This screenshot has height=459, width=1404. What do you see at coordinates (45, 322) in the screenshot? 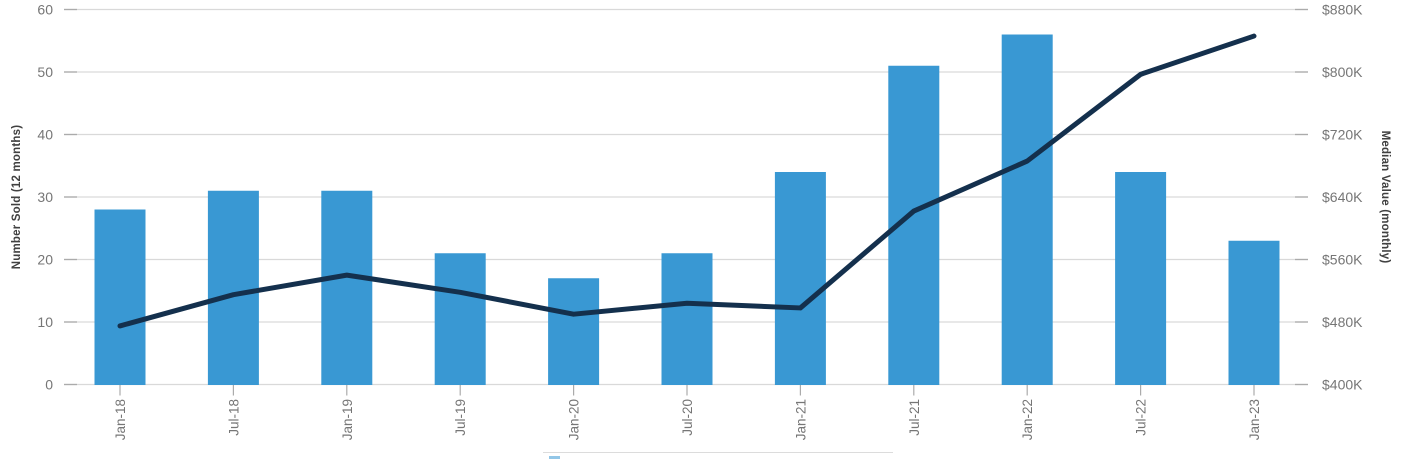
I see `left-axis-tick-label: 10` at bounding box center [45, 322].